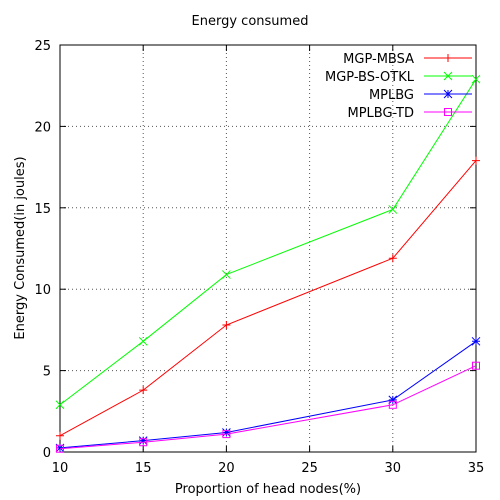 This screenshot has width=500, height=500. What do you see at coordinates (476, 468) in the screenshot?
I see `x-tick-label-35: 35` at bounding box center [476, 468].